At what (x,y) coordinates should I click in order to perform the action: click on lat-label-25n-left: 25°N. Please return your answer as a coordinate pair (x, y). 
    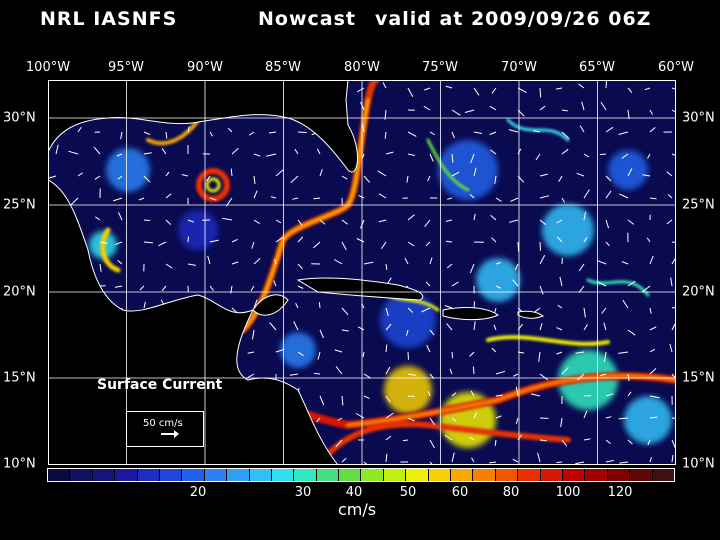
    Looking at the image, I should click on (19, 205).